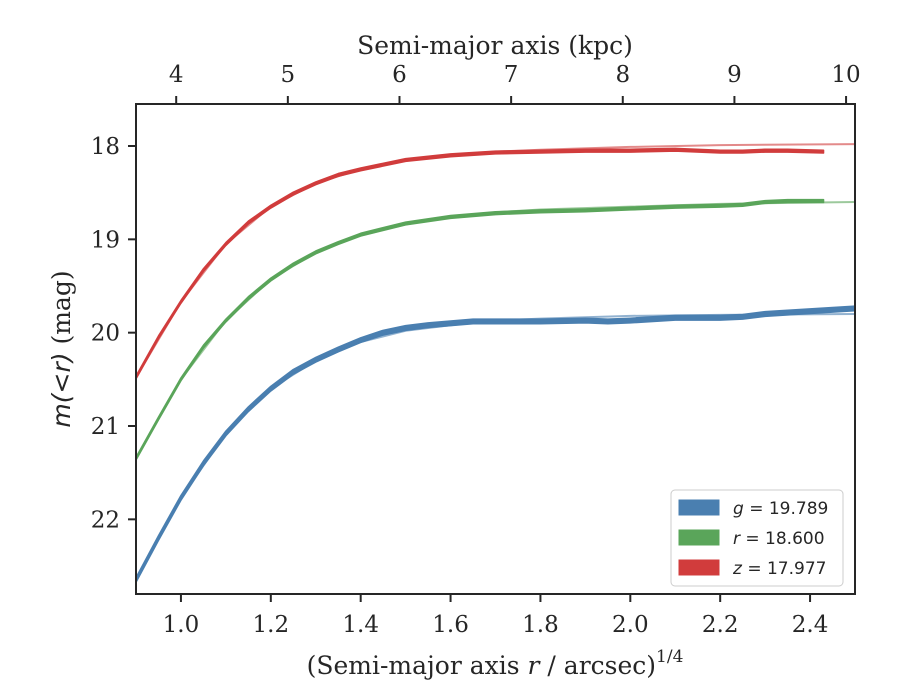 This screenshot has width=900, height=700. What do you see at coordinates (630, 625) in the screenshot?
I see `x-tick-label: 2.0` at bounding box center [630, 625].